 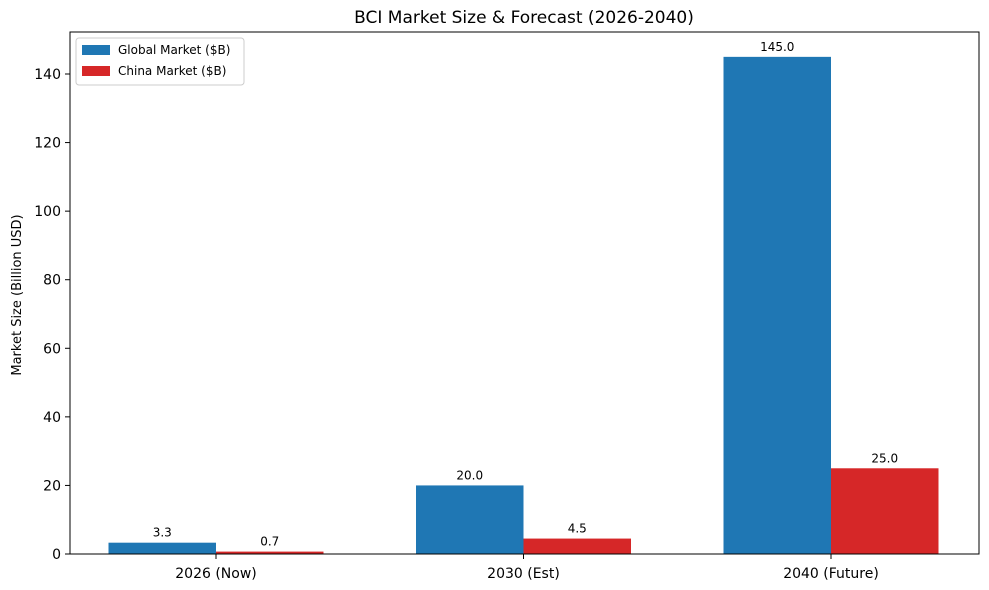 What do you see at coordinates (469, 475) in the screenshot?
I see `data-label-global-1: 20.0` at bounding box center [469, 475].